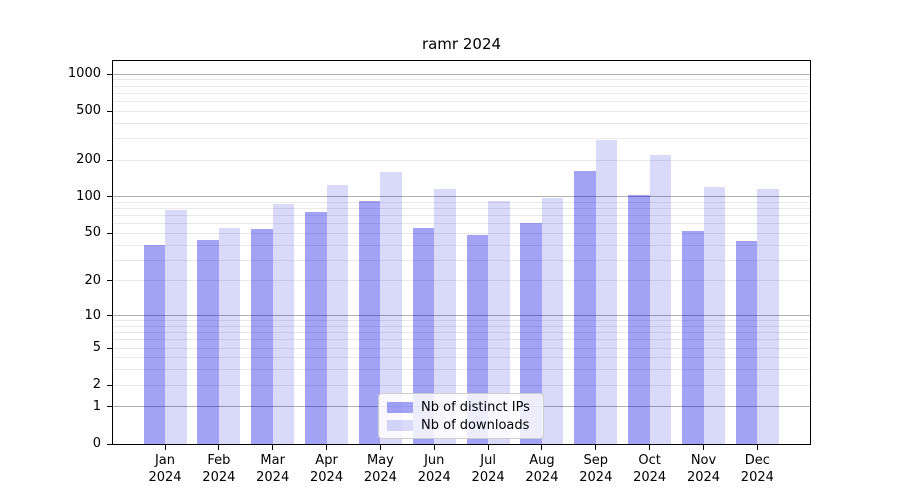  Describe the element at coordinates (154, 344) in the screenshot. I see `bar-distinct-ips-jan` at that location.